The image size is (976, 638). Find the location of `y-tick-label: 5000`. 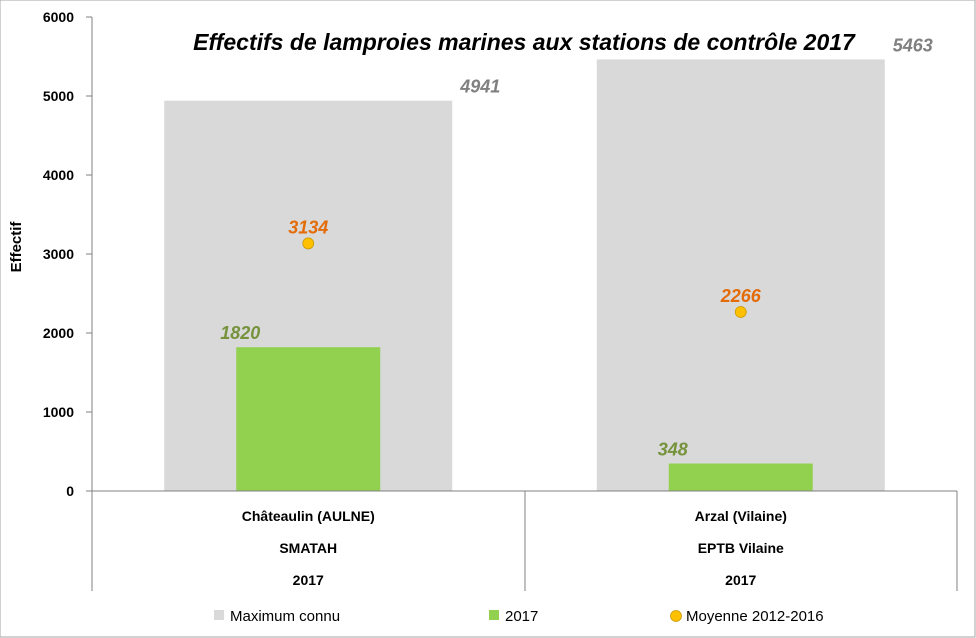

y-tick-label: 5000 is located at coordinates (58, 96).